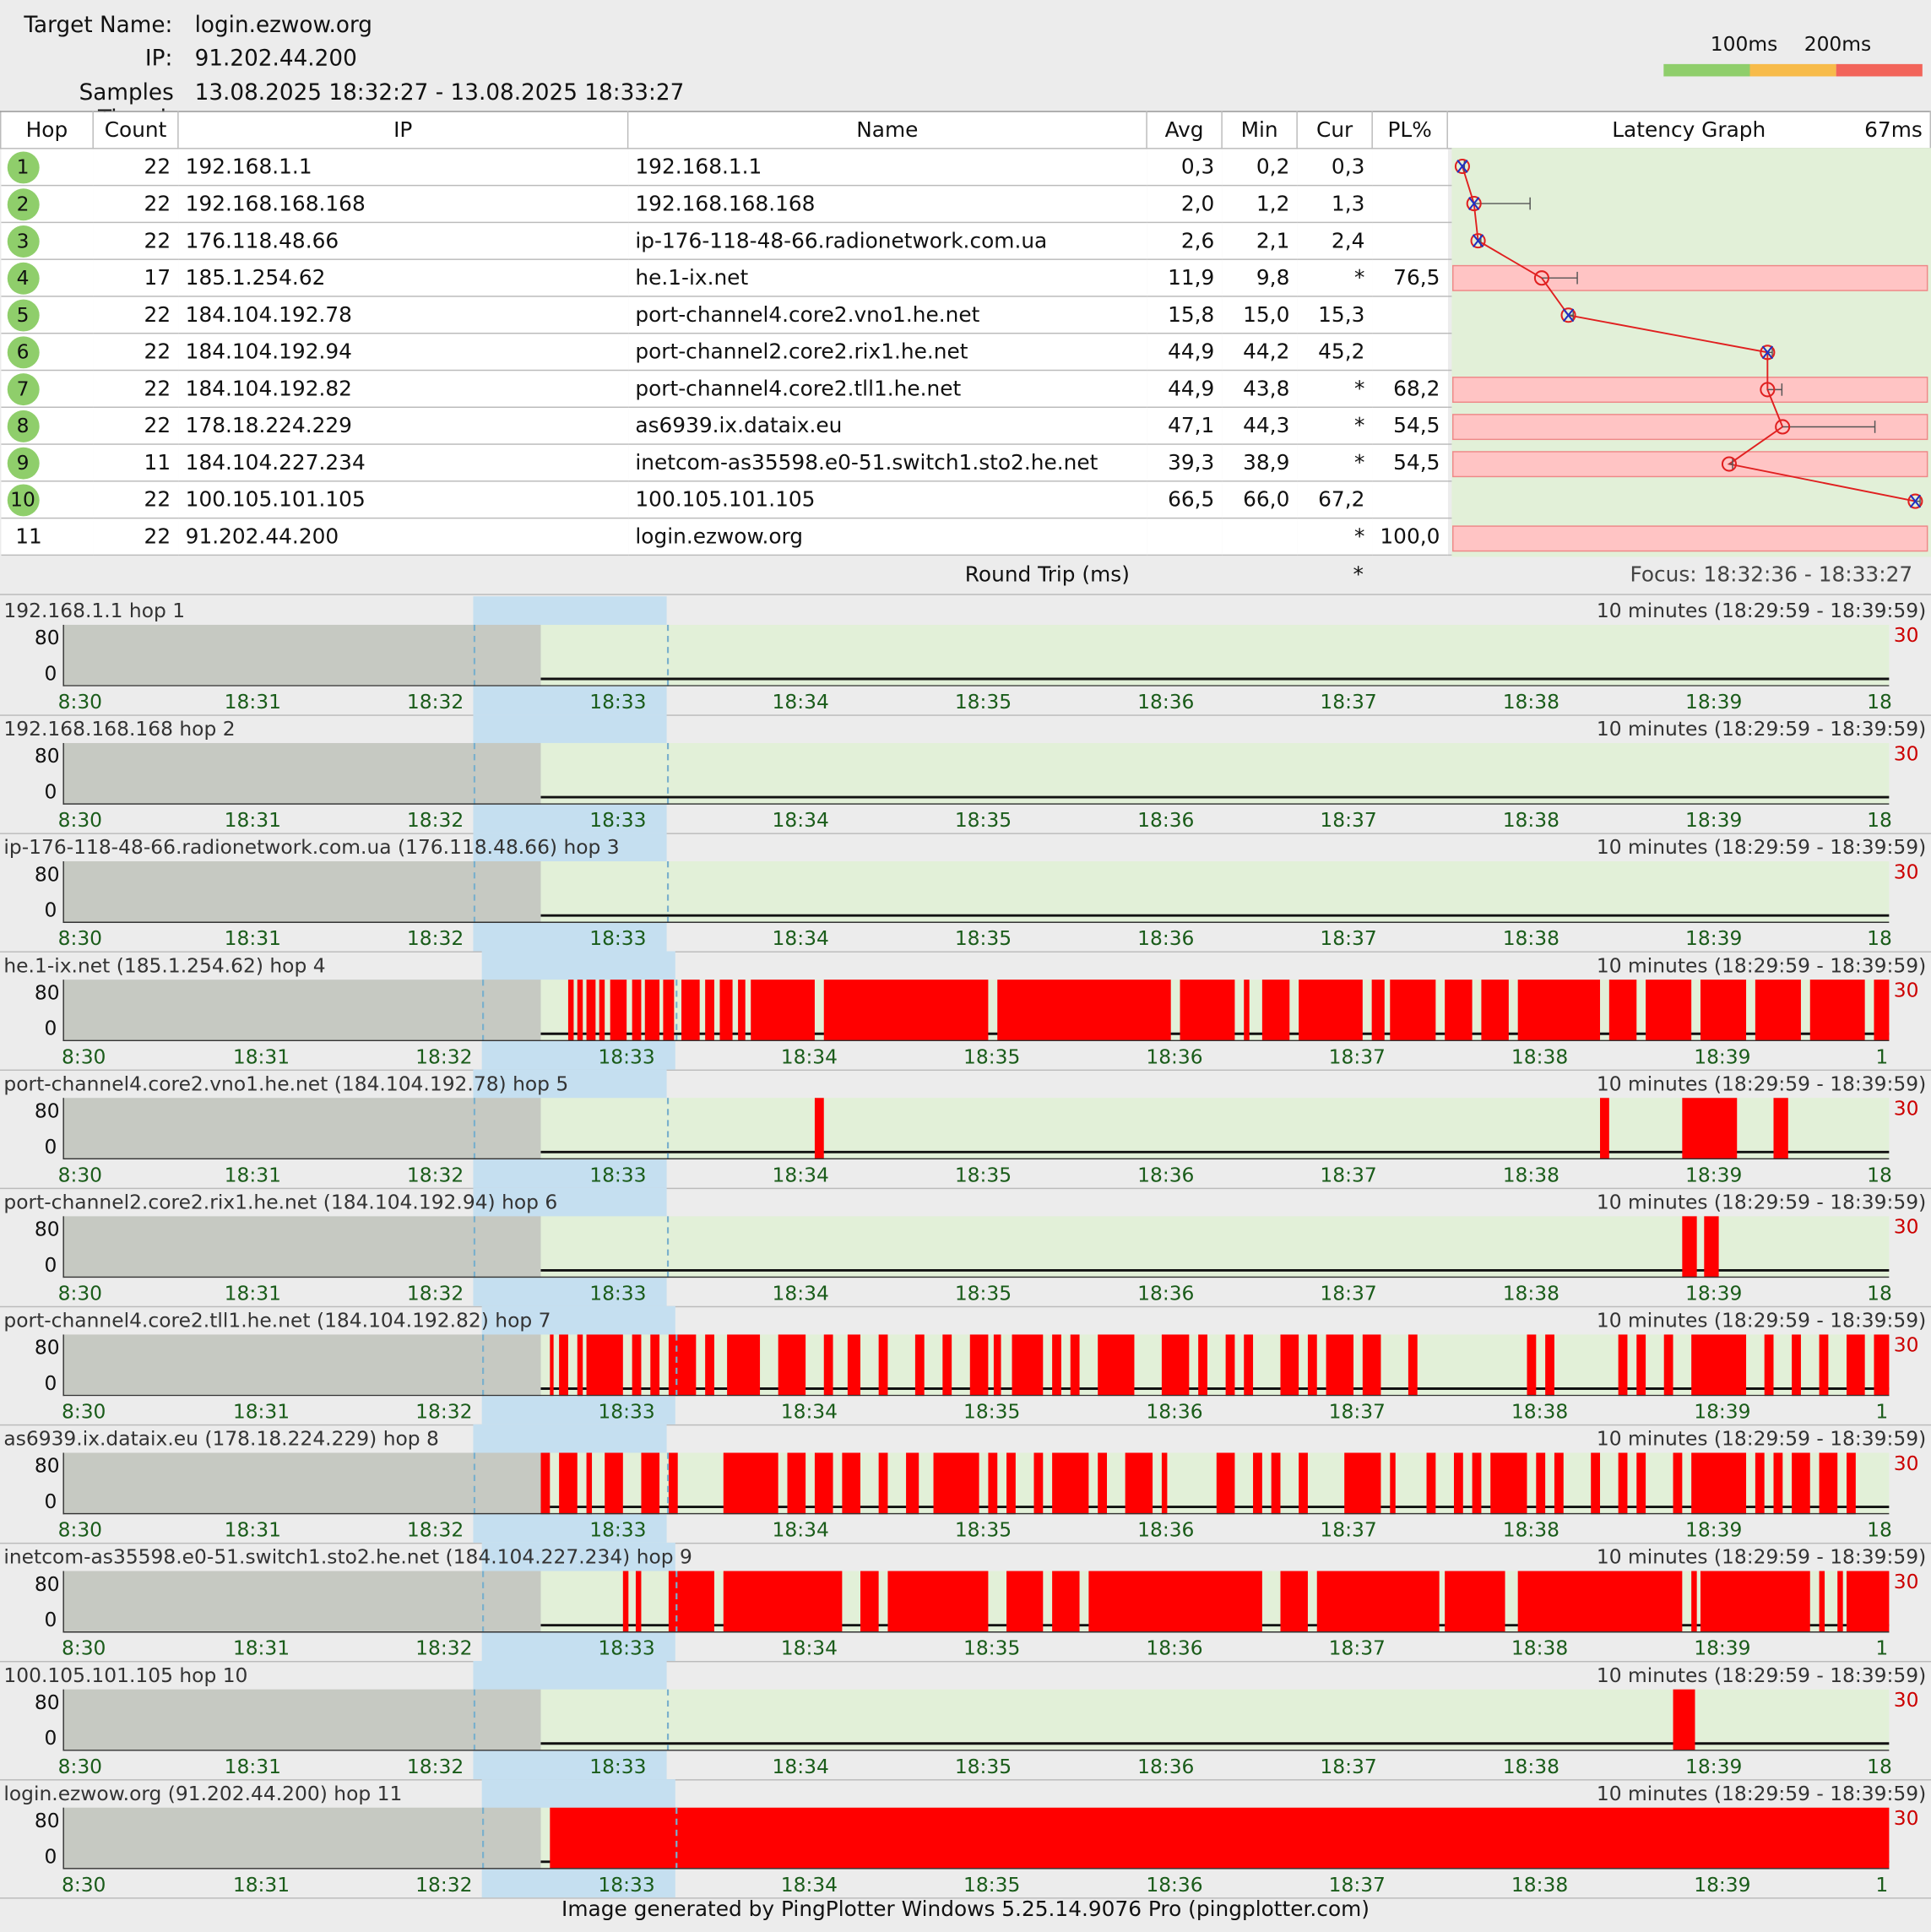 The width and height of the screenshot is (1931, 1932). What do you see at coordinates (1768, 353) in the screenshot?
I see `avg-marker` at bounding box center [1768, 353].